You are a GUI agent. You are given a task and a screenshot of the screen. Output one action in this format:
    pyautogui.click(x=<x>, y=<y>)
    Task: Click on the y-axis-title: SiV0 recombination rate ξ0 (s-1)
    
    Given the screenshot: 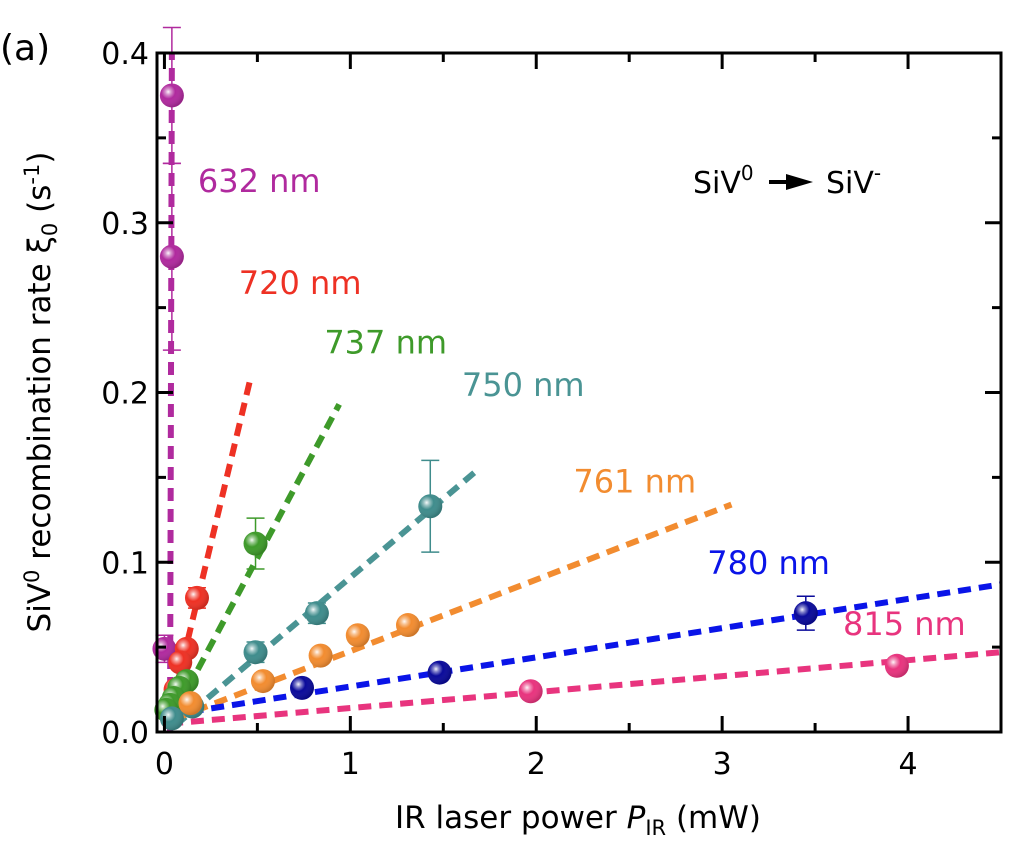 What is the action you would take?
    pyautogui.click(x=41, y=392)
    